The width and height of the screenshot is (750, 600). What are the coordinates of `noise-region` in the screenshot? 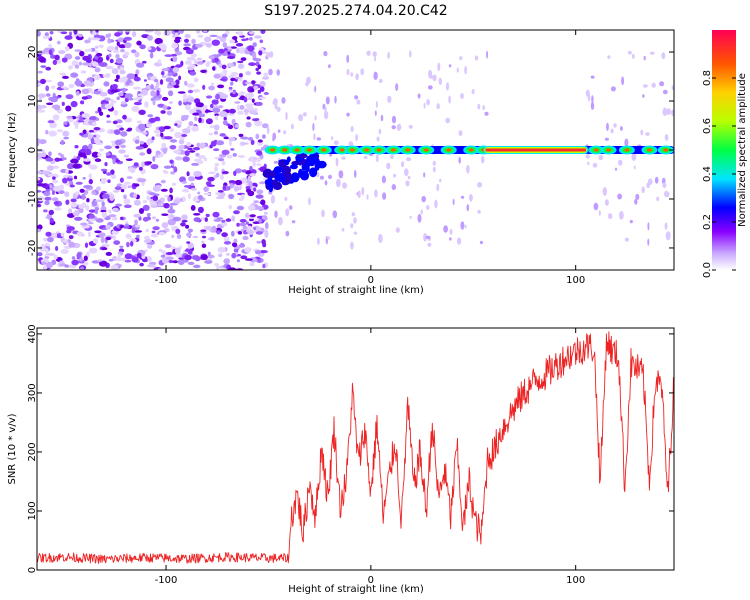 It's located at (153, 150).